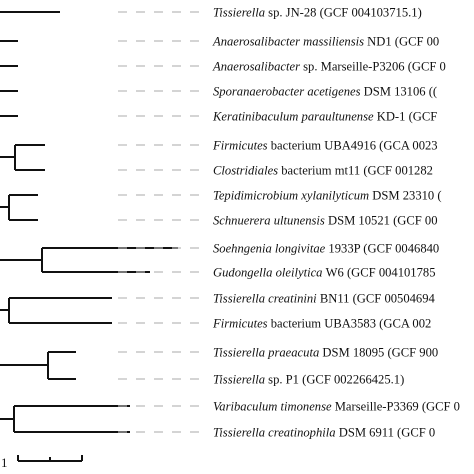 This screenshot has height=474, width=474. I want to click on leaf-strain: ND1, so click(381, 42).